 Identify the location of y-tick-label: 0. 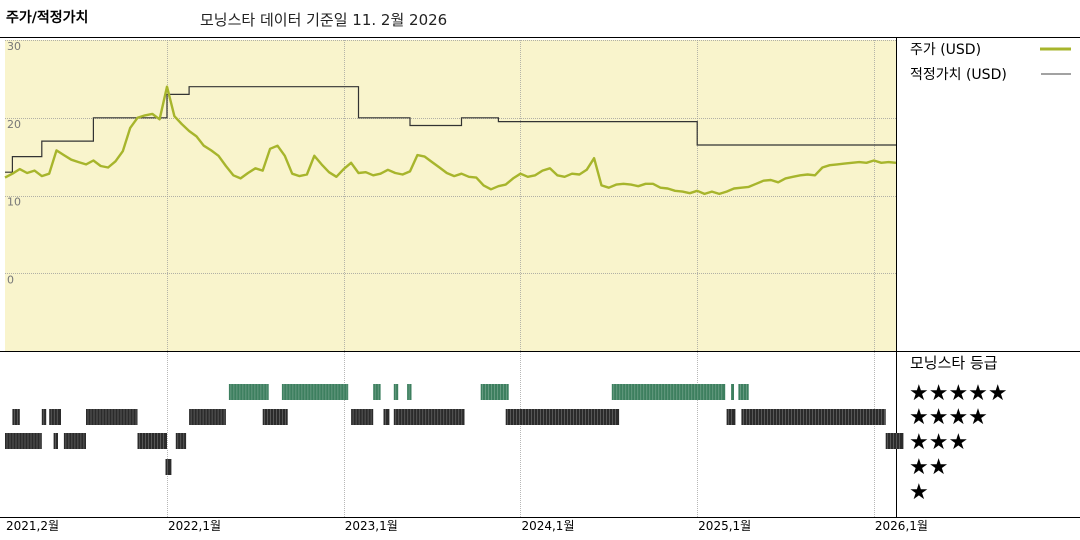
(10, 279).